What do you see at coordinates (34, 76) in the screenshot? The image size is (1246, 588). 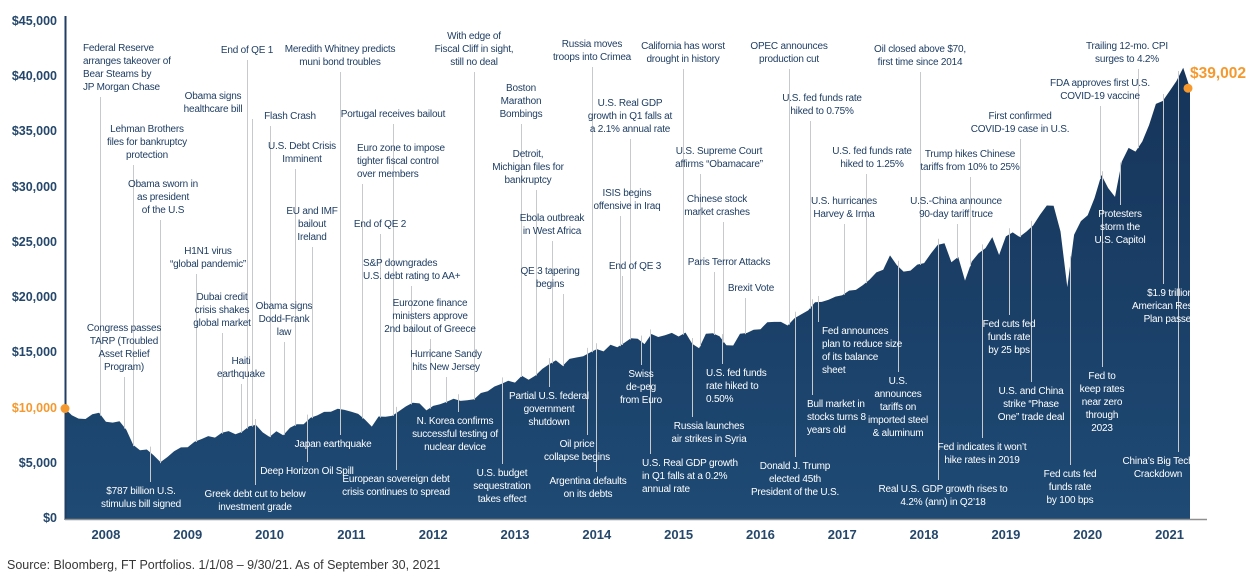 I see `y-axis-tick-label: $40,000` at bounding box center [34, 76].